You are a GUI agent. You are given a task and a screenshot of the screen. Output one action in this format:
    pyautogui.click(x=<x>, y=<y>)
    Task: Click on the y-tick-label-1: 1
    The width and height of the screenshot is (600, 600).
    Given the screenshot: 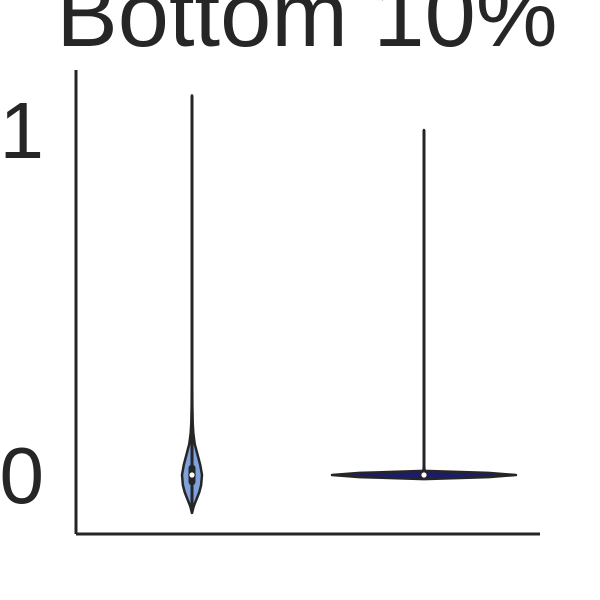 What is the action you would take?
    pyautogui.click(x=22, y=130)
    